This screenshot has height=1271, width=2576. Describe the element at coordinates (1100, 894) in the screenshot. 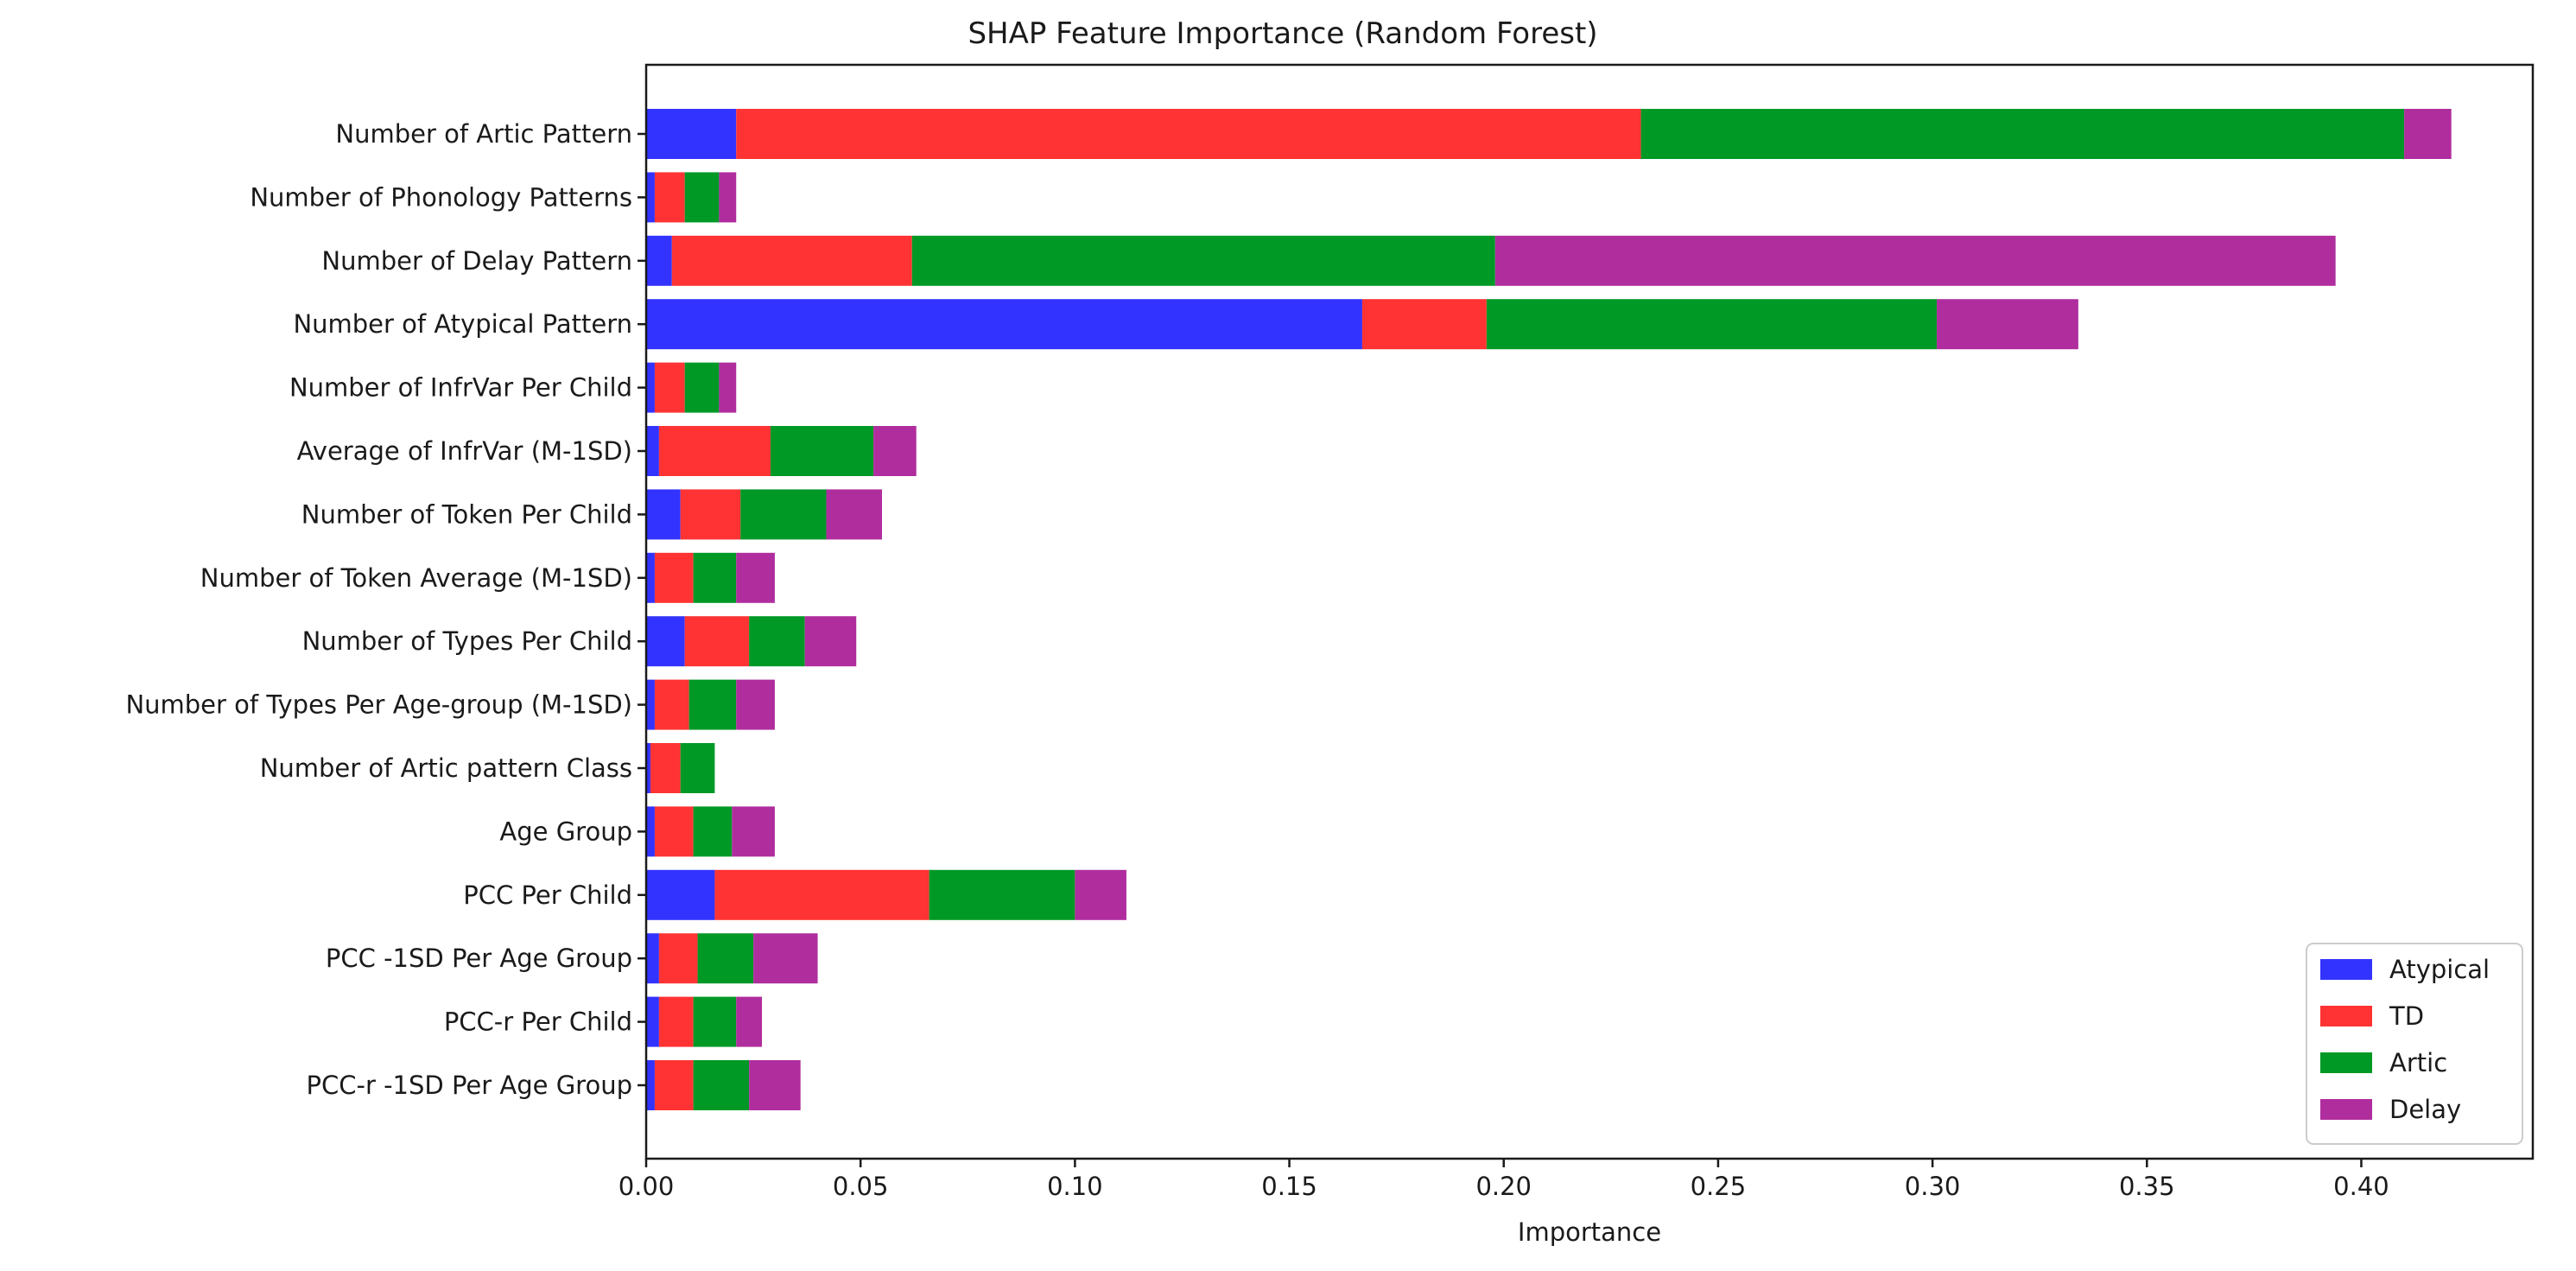

I see `bar-delay-pcc-per-child` at that location.